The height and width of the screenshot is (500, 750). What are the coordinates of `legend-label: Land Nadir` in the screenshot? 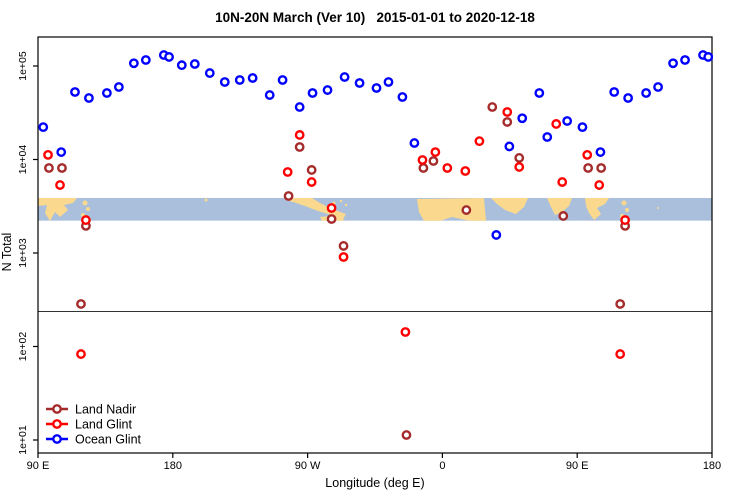 It's located at (105, 410).